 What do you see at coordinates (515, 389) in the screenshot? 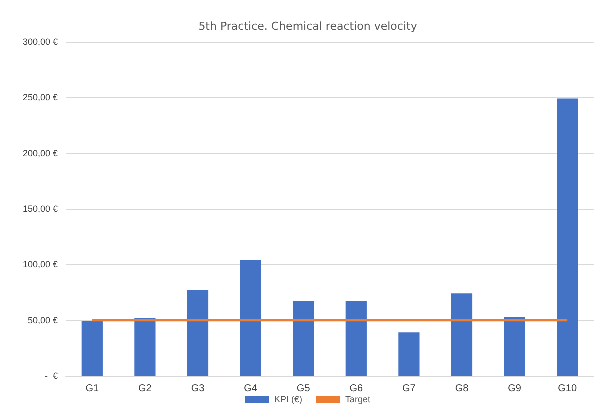
I see `x-tick-label: G9` at bounding box center [515, 389].